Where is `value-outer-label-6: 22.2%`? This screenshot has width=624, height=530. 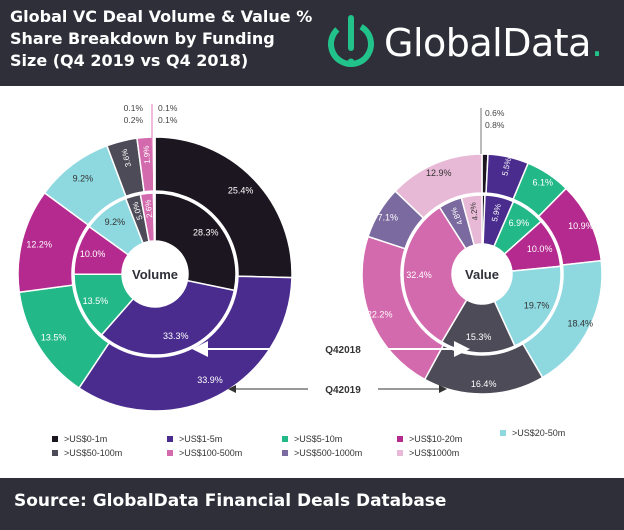
value-outer-label-6: 22.2% is located at coordinates (380, 315).